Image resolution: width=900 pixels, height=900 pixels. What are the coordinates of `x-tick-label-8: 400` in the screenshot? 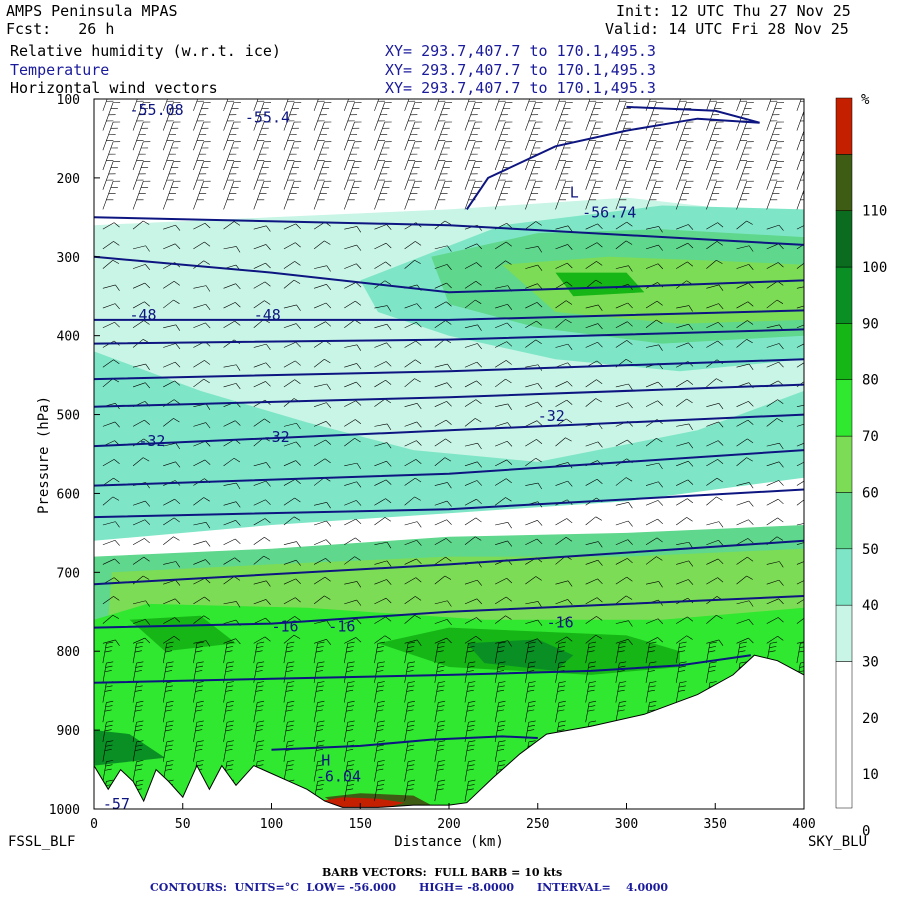 It's located at (803, 824).